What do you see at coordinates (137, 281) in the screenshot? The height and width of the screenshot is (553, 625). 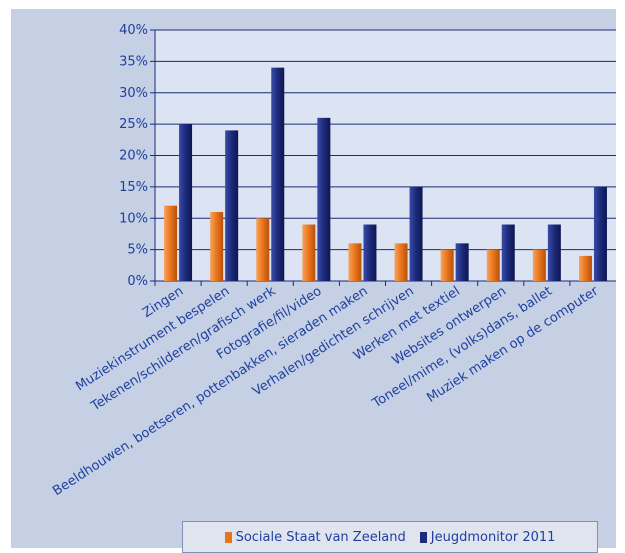 I see `y-tick-label: 0%` at bounding box center [137, 281].